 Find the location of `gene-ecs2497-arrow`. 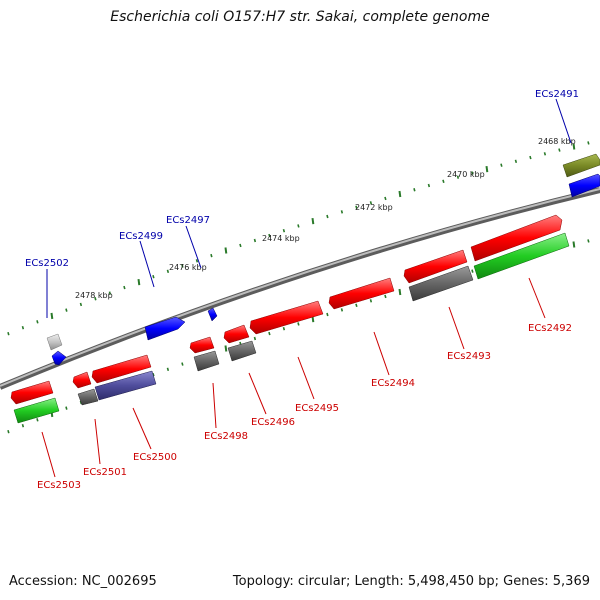

gene-ecs2497-arrow is located at coordinates (212, 314).